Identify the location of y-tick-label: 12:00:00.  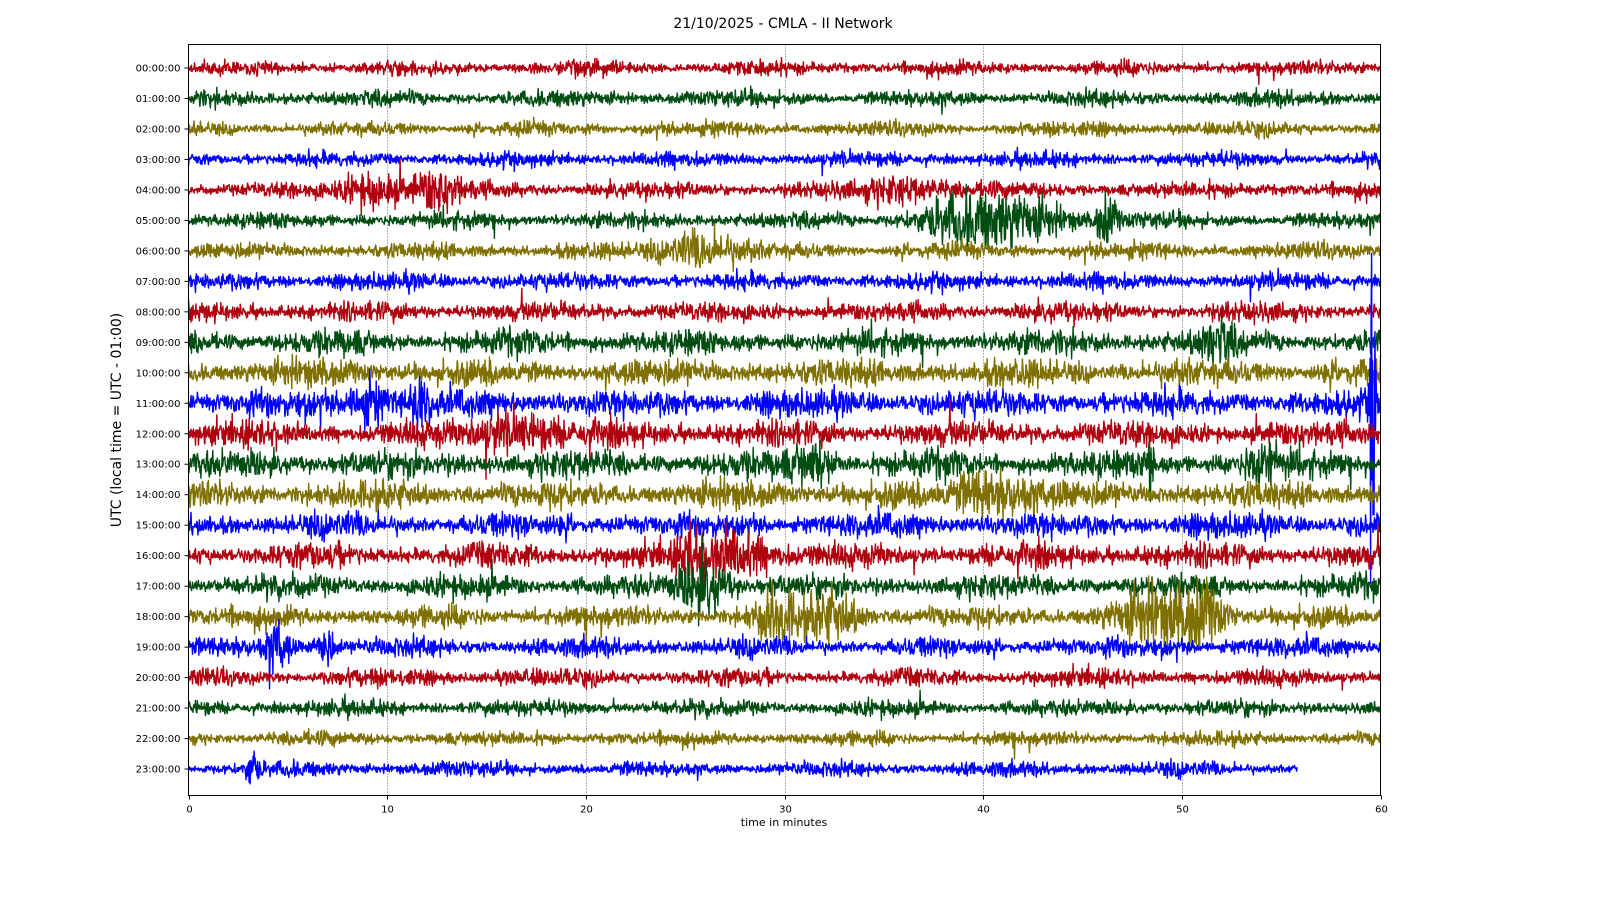
(158, 434).